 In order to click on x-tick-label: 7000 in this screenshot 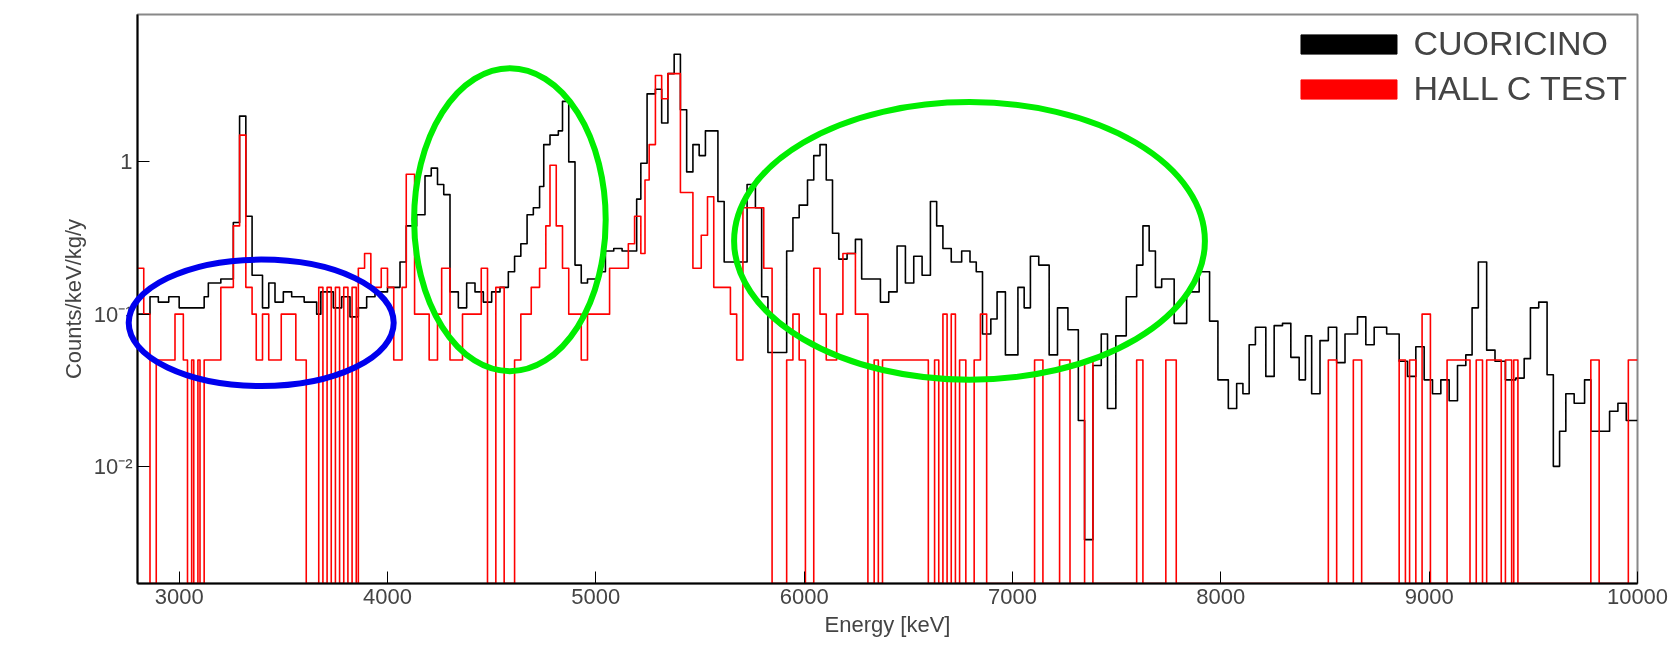, I will do `click(1012, 596)`.